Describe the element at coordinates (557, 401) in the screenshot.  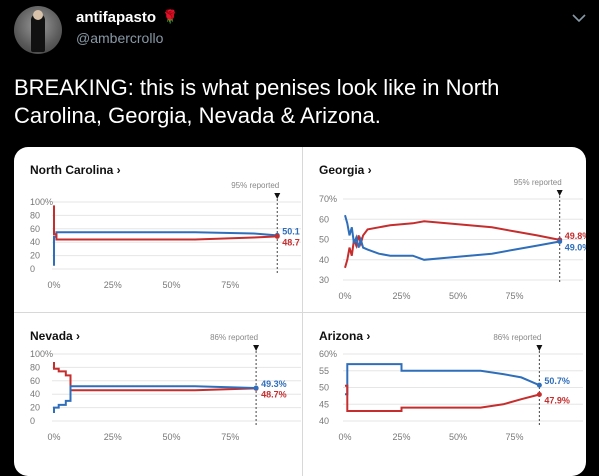
I see `series-end-label: 47.9%` at that location.